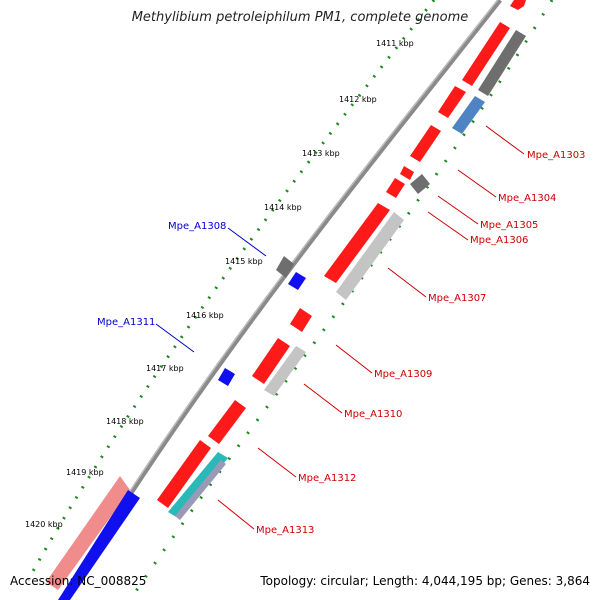 The image size is (600, 600). What do you see at coordinates (78, 581) in the screenshot?
I see `accession-text: Accession: NC_008825` at bounding box center [78, 581].